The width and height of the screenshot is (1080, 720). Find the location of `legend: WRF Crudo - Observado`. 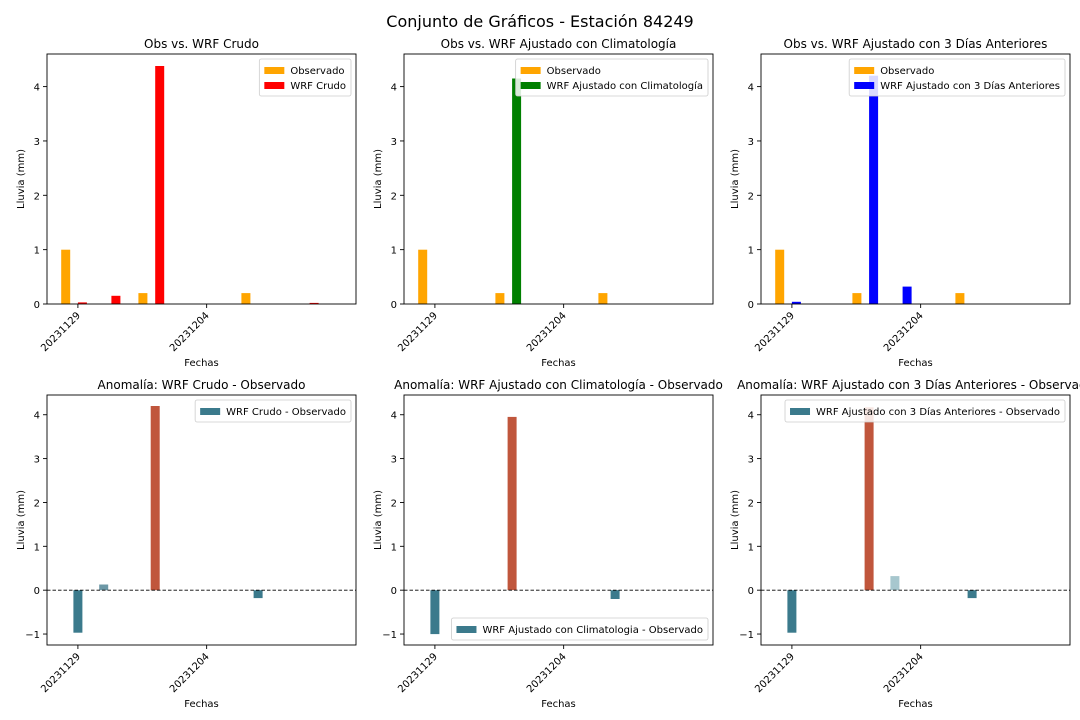

legend: WRF Crudo - Observado is located at coordinates (273, 411).